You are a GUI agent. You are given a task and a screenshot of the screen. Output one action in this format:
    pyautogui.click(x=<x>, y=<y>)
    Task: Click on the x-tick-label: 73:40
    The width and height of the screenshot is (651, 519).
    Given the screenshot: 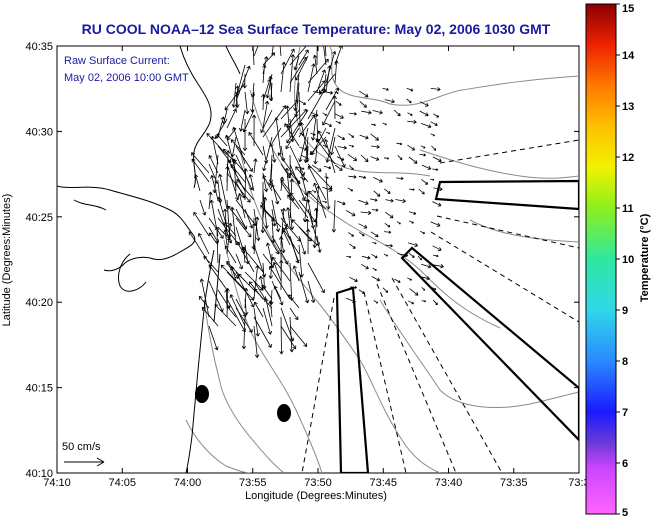 What is the action you would take?
    pyautogui.click(x=449, y=483)
    